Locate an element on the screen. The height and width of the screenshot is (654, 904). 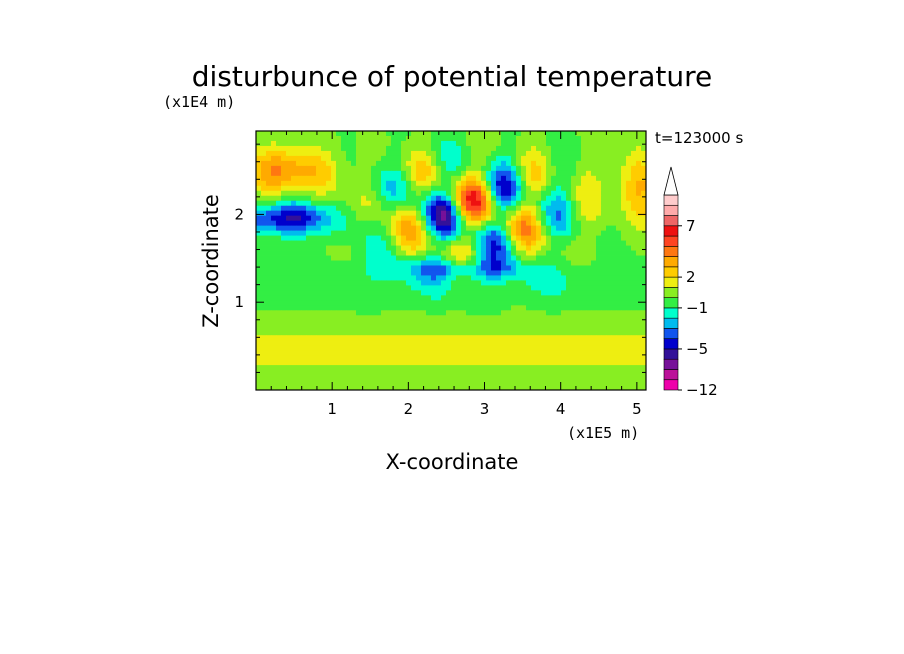
colorbar-segment is located at coordinates (671, 385).